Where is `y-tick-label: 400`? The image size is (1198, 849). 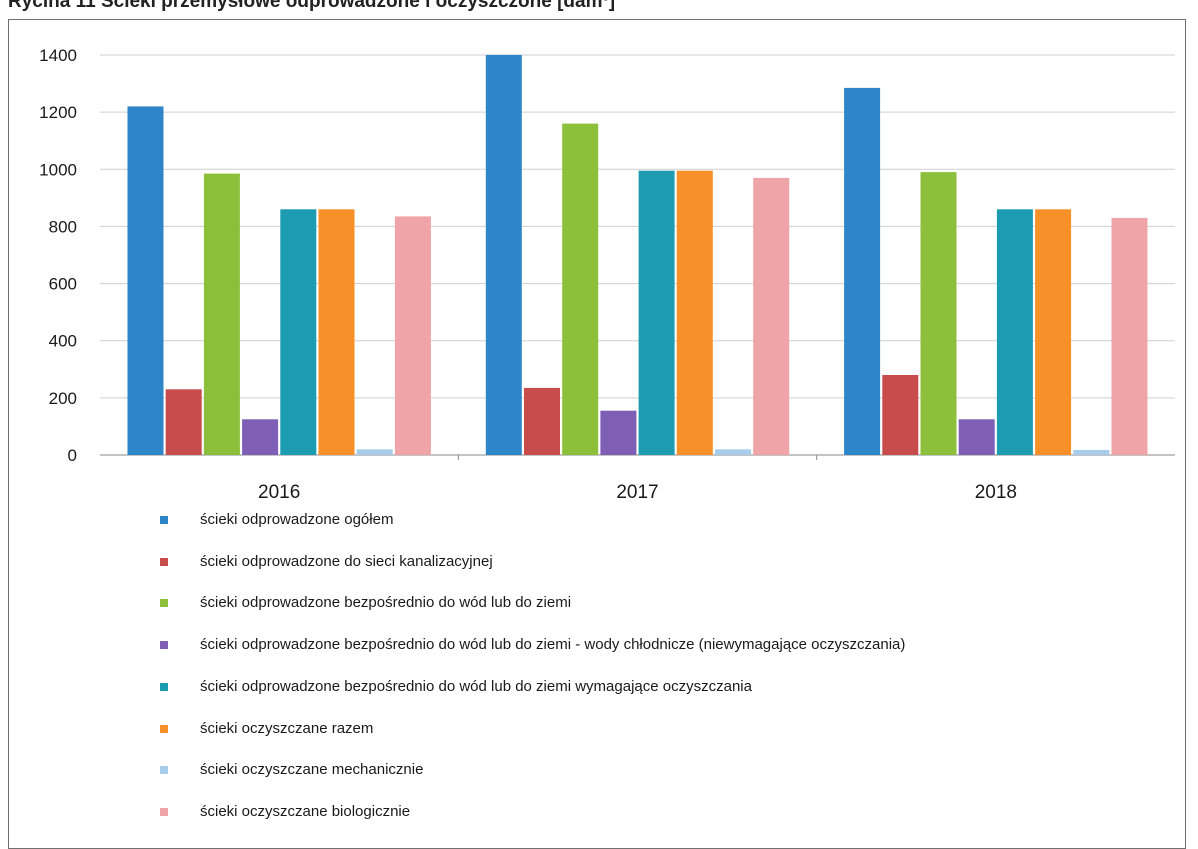
y-tick-label: 400 is located at coordinates (63, 341).